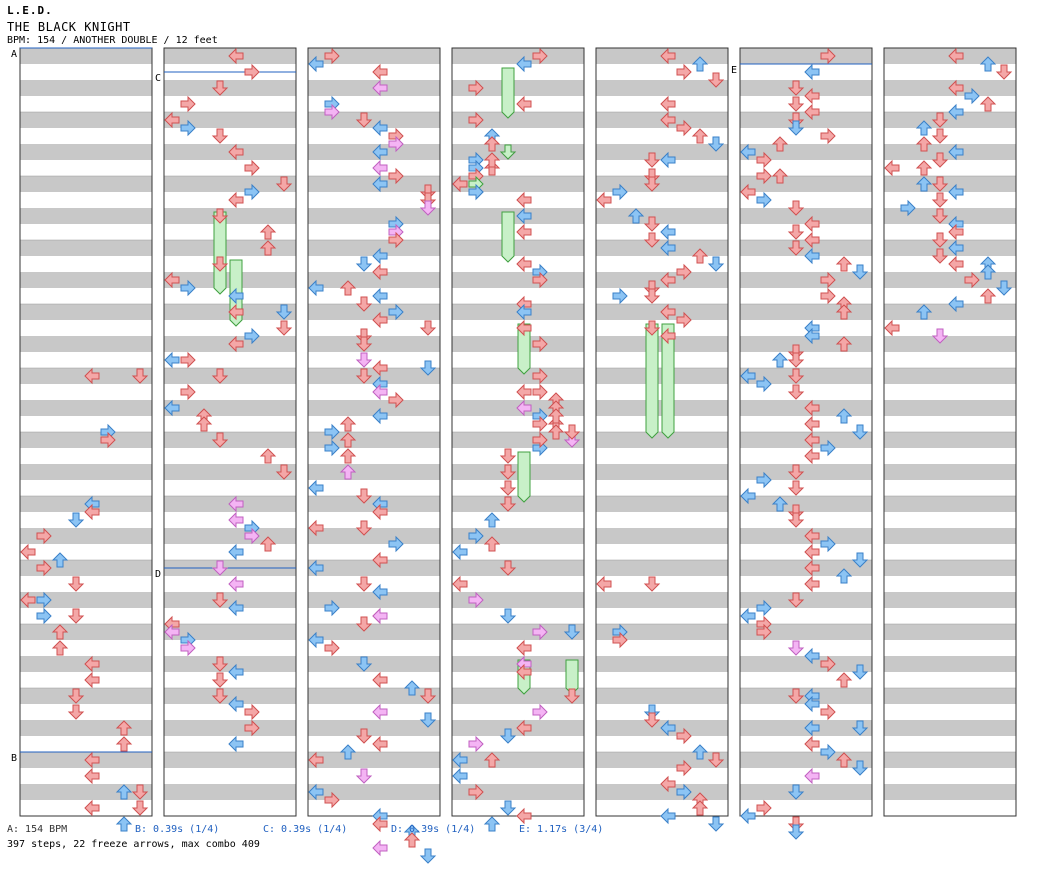 The width and height of the screenshot is (1040, 876). Describe the element at coordinates (37, 829) in the screenshot. I see `legend-a: A: 154 BPM` at that location.